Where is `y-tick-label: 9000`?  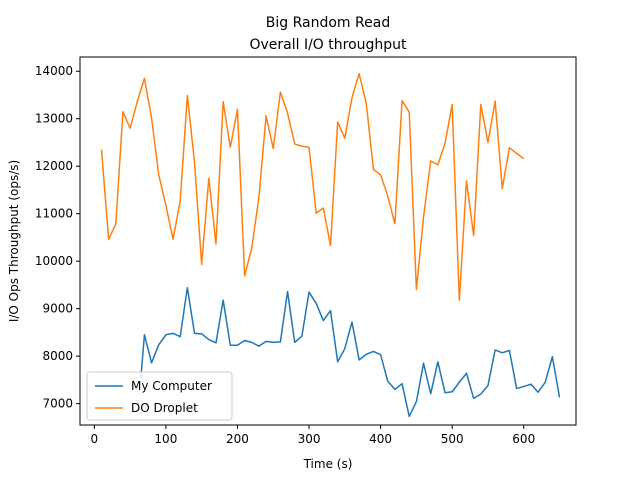 y-tick-label: 9000 is located at coordinates (57, 309).